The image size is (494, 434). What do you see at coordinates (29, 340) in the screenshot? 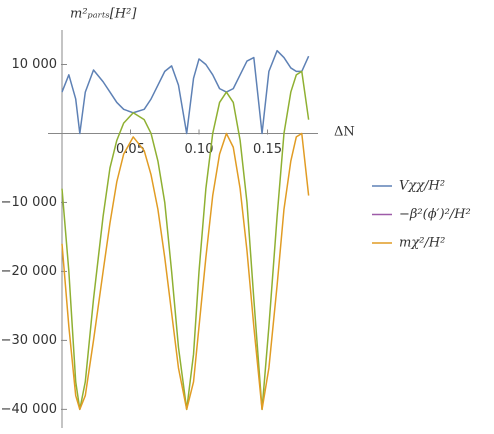
I see `y-tick-label: −30 000` at bounding box center [29, 340].